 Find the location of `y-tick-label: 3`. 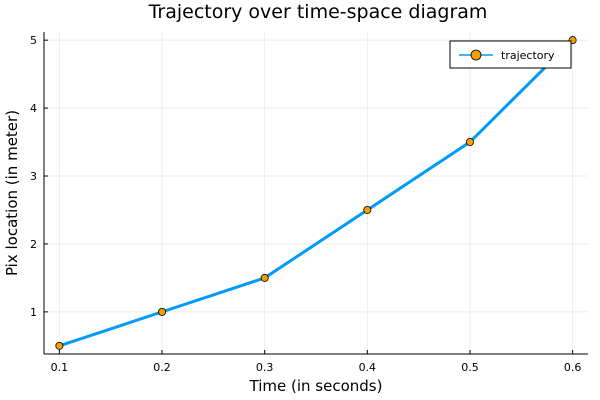

y-tick-label: 3 is located at coordinates (33, 176).